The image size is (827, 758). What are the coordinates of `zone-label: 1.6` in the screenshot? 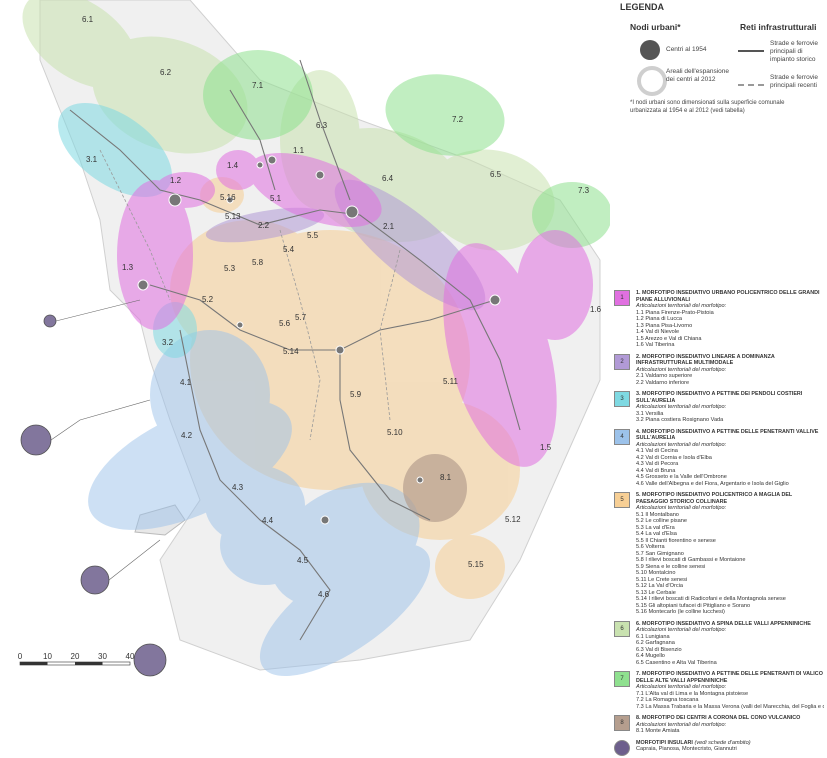 It's located at (596, 309).